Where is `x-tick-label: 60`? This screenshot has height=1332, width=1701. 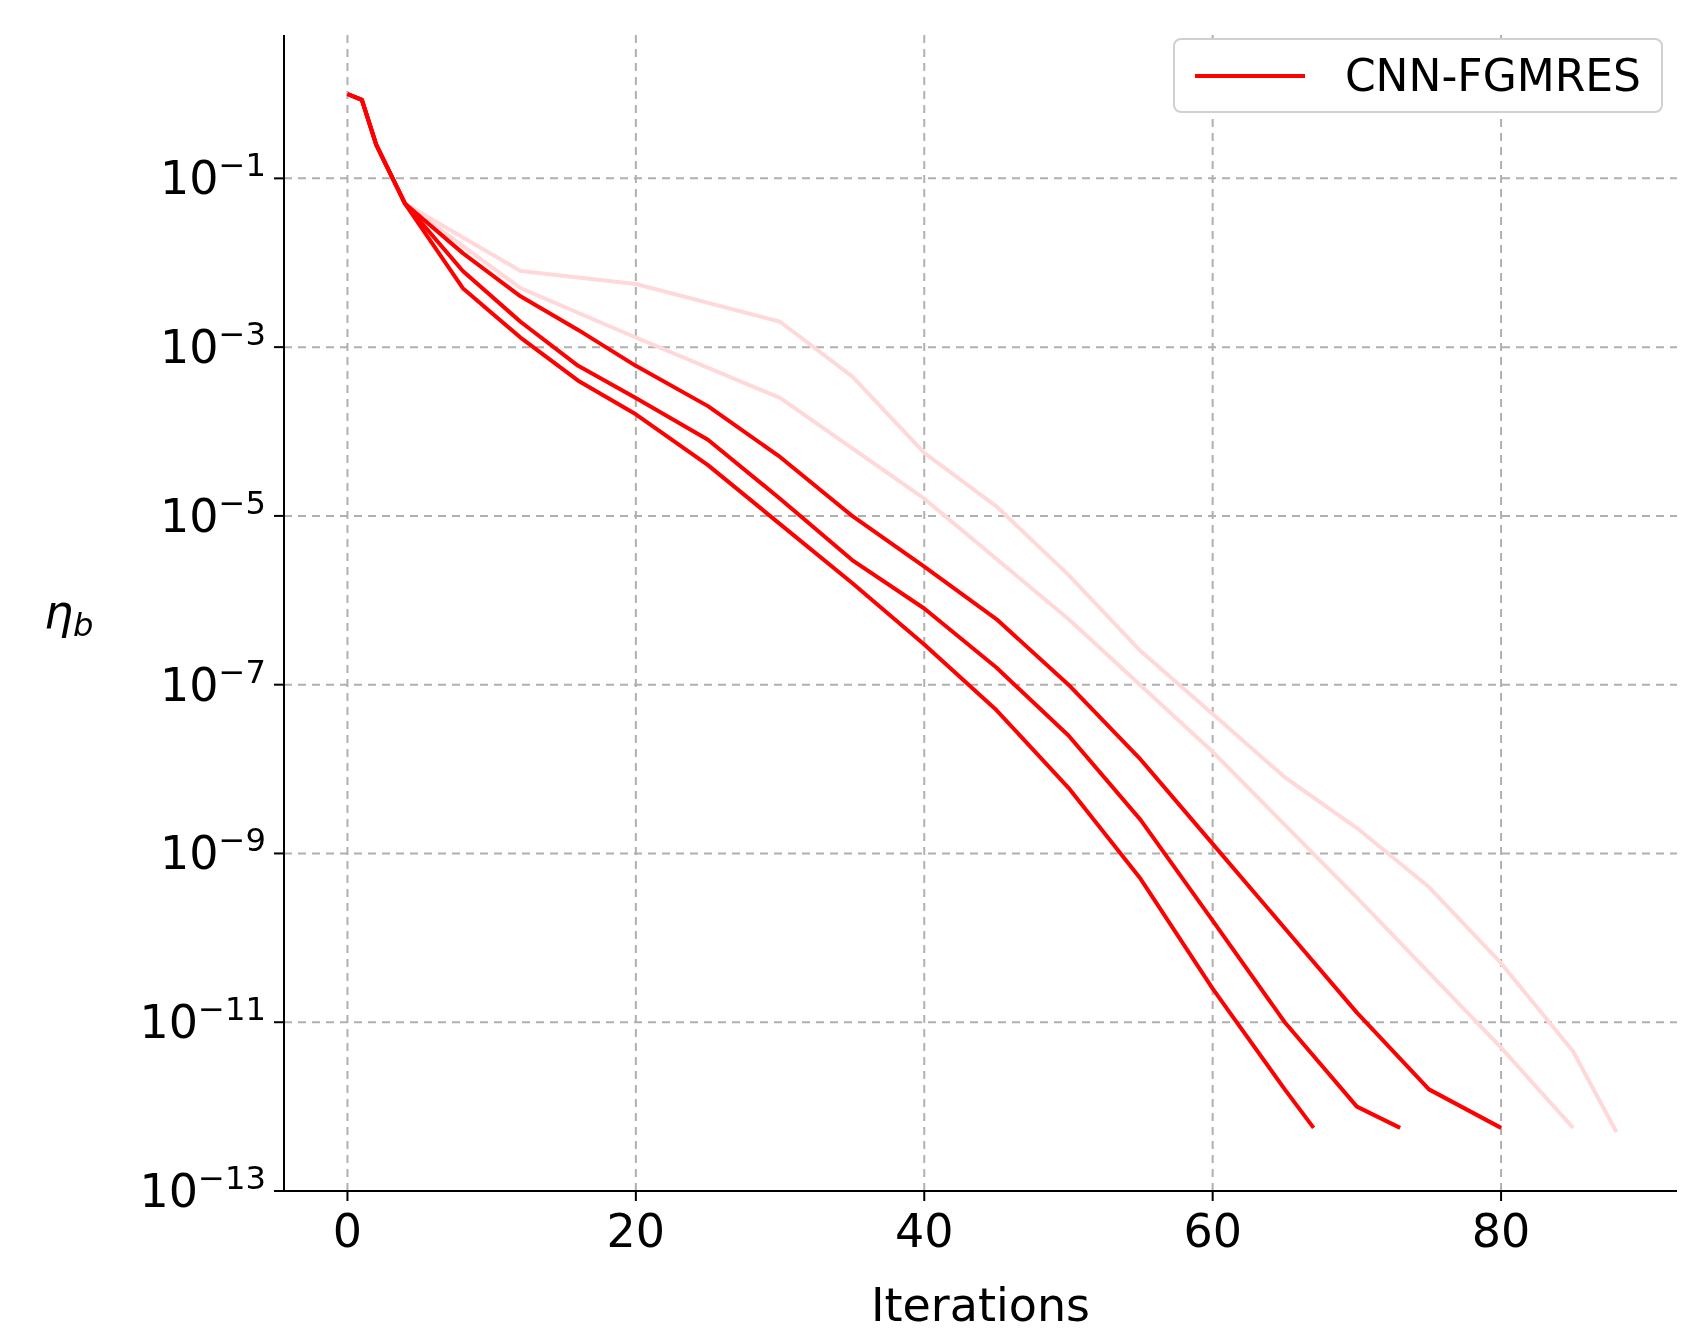 x-tick-label: 60 is located at coordinates (1212, 1231).